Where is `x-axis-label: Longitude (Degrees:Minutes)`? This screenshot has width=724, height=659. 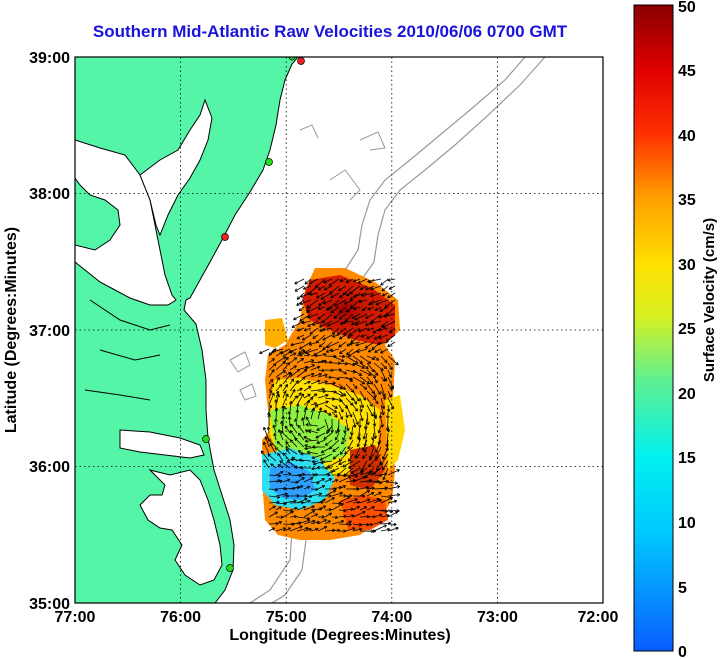
x-axis-label: Longitude (Degrees:Minutes) is located at coordinates (339, 635).